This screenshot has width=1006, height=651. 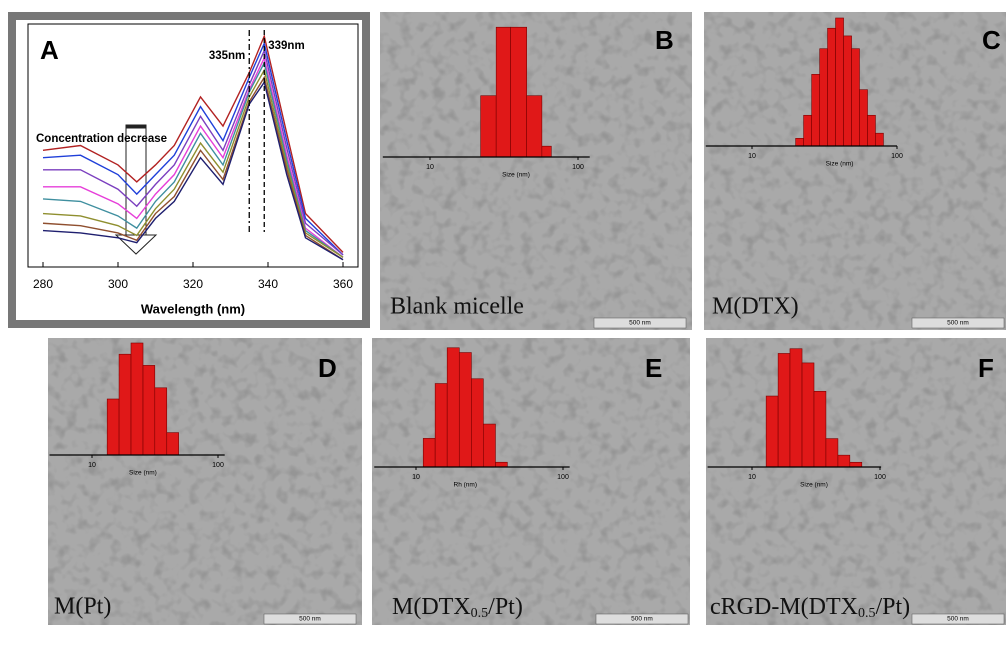 I want to click on x-tick-label: 320, so click(x=193, y=284).